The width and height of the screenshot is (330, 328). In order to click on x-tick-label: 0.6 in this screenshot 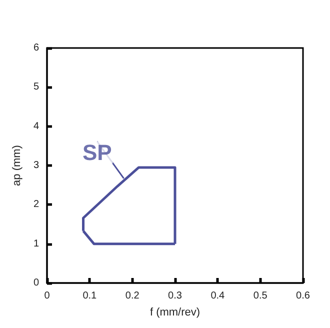, I will do `click(303, 296)`.